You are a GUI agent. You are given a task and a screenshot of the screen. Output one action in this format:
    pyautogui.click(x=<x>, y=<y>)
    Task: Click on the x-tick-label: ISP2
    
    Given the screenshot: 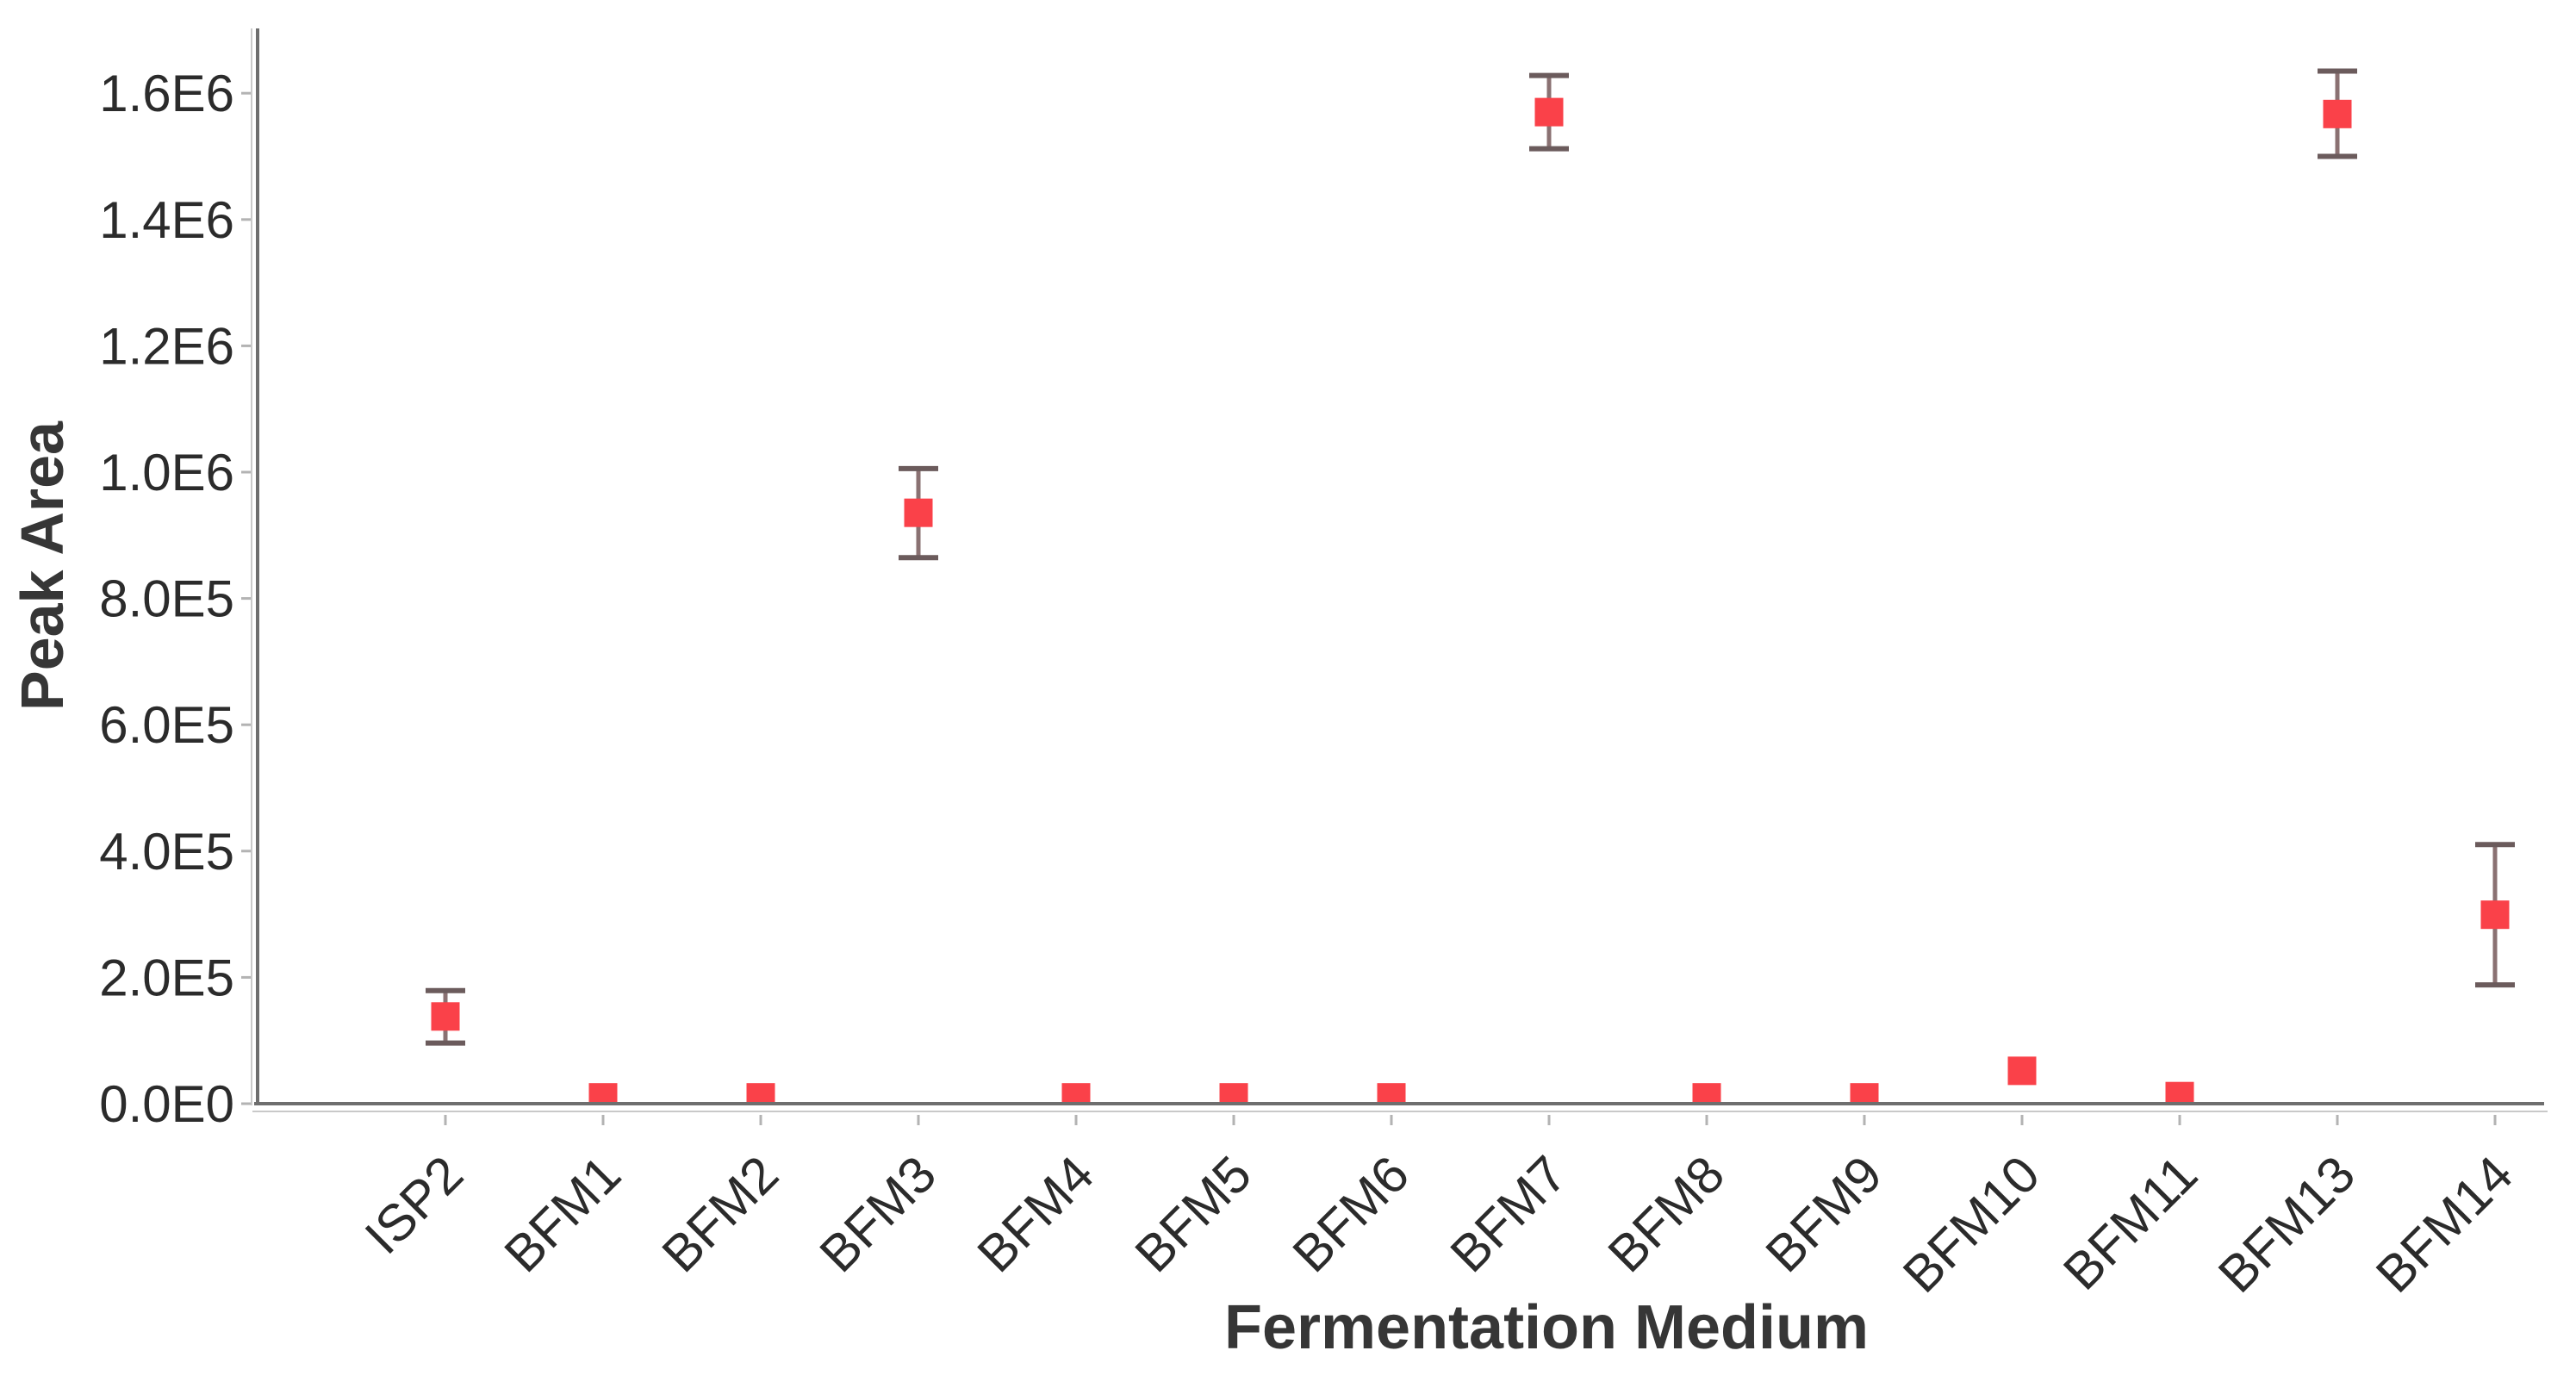 What is the action you would take?
    pyautogui.click(x=414, y=1205)
    